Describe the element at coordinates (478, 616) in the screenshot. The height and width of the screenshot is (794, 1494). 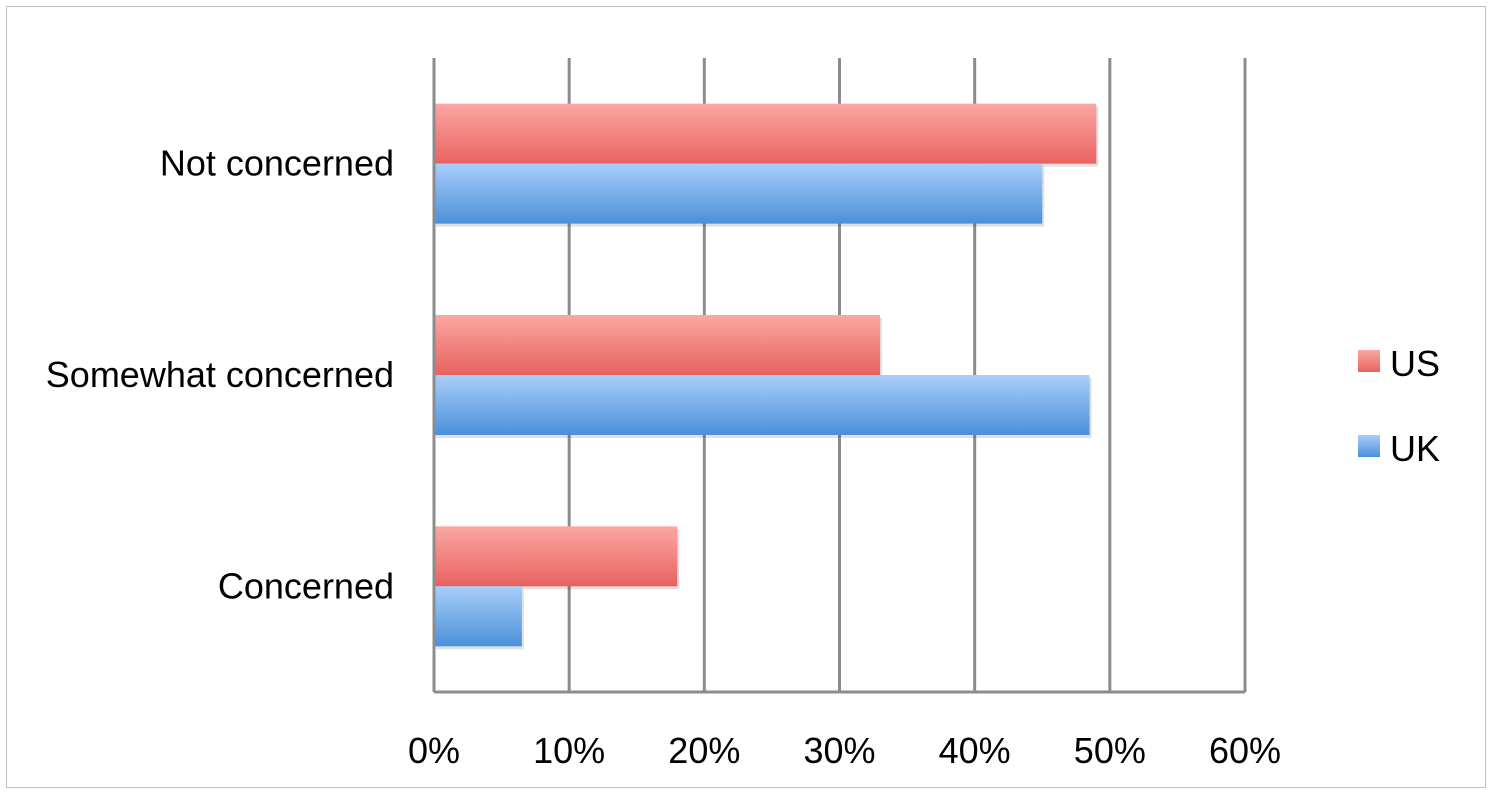
I see `bar-uk-concerned` at that location.